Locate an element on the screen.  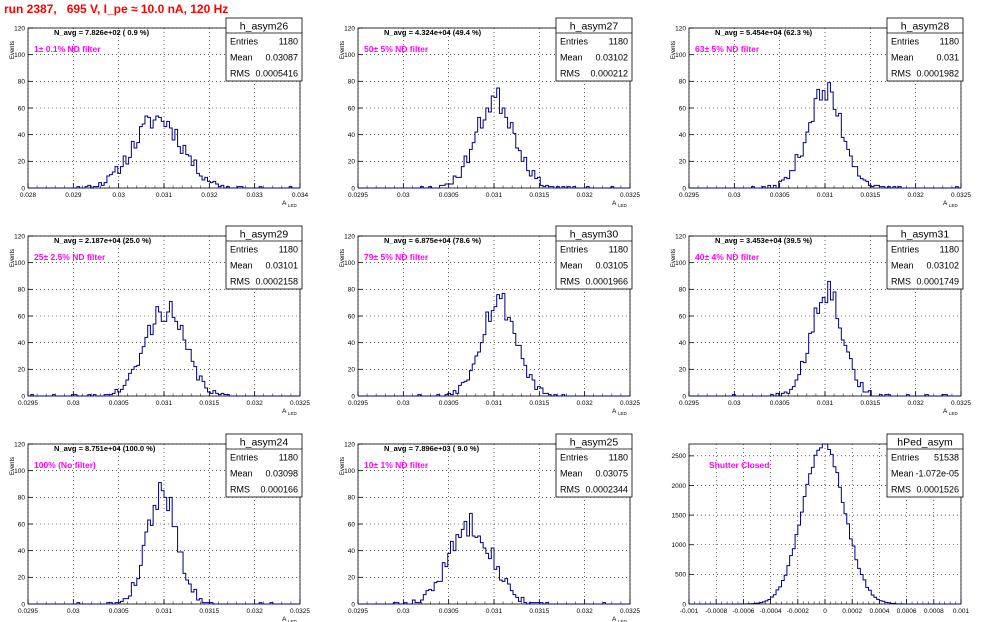
stats-box-title: h_asym24 is located at coordinates (264, 443).